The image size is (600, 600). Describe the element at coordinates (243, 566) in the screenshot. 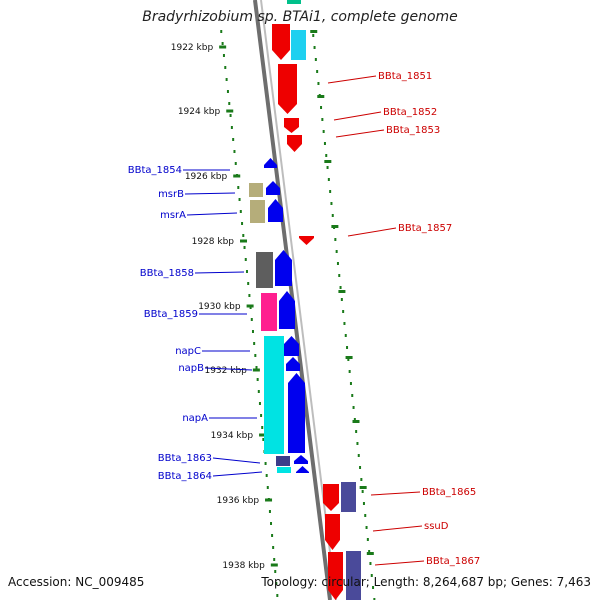

I see `tick-label: 1938 kbp` at that location.